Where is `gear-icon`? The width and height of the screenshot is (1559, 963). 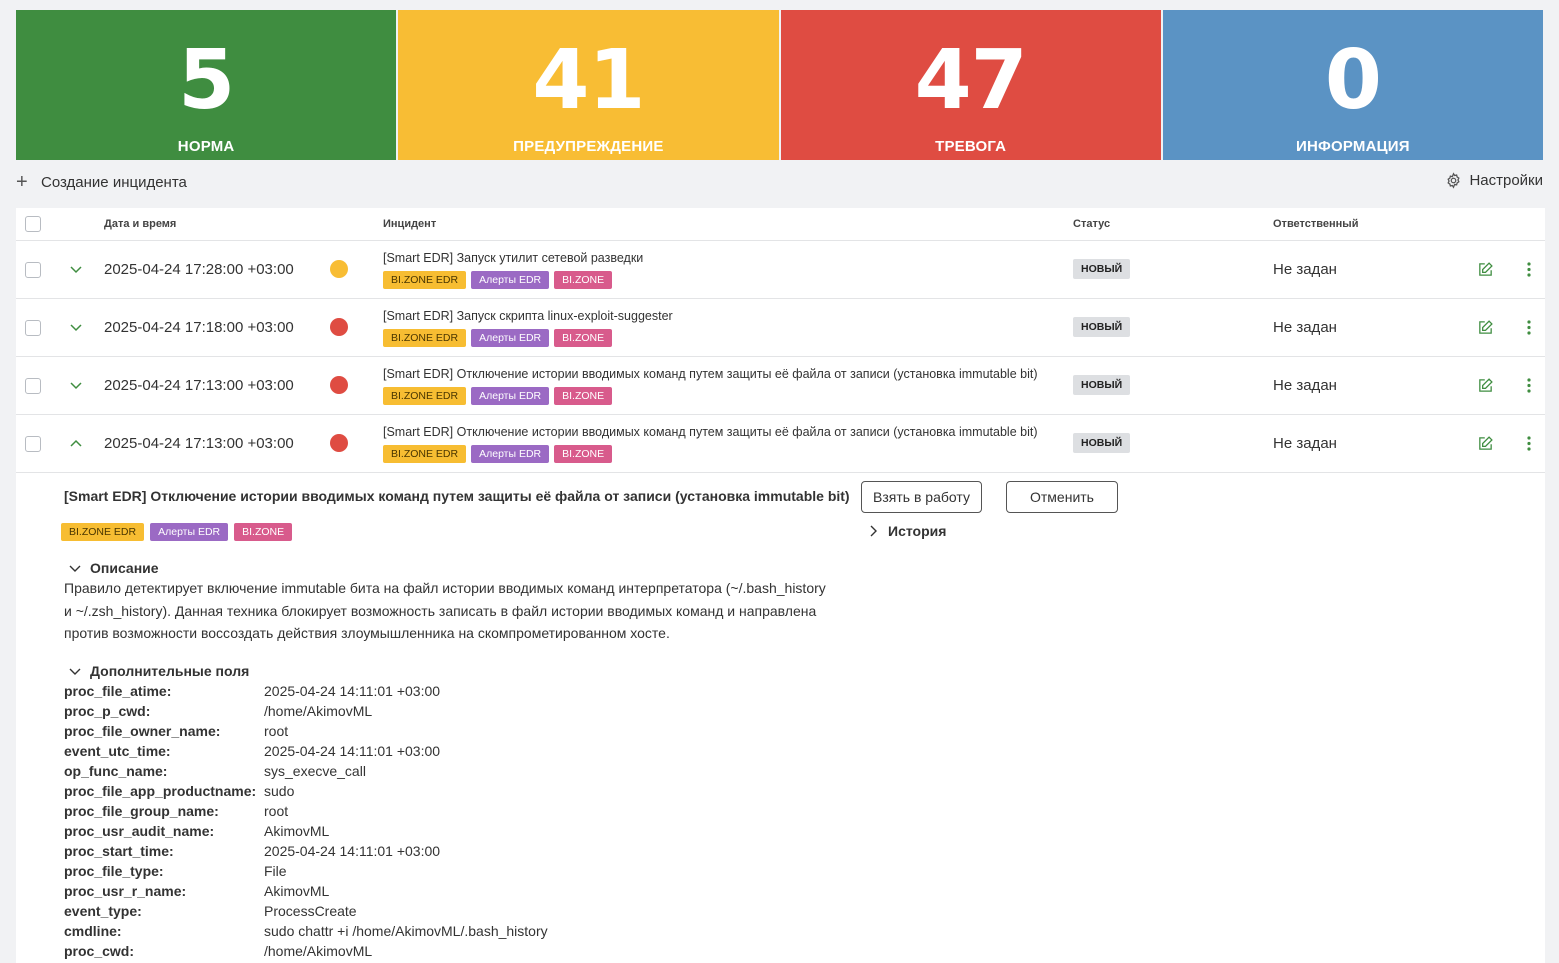
gear-icon is located at coordinates (1454, 180).